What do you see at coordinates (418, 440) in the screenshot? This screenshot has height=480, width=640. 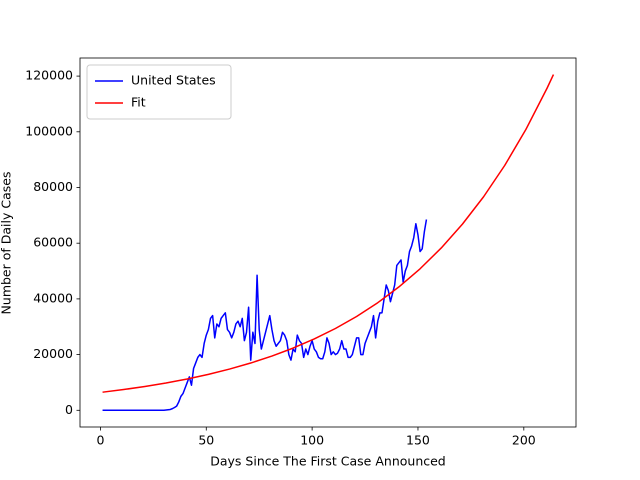 I see `x-tick-label: 150` at bounding box center [418, 440].